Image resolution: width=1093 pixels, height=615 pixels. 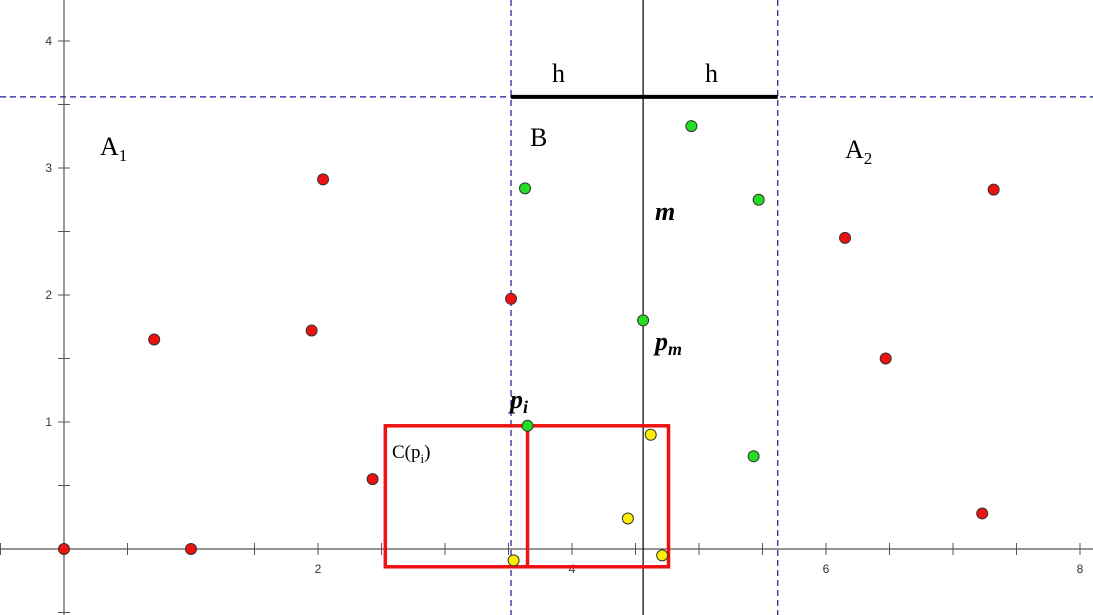 What do you see at coordinates (318, 569) in the screenshot?
I see `x-tick-label: 2` at bounding box center [318, 569].